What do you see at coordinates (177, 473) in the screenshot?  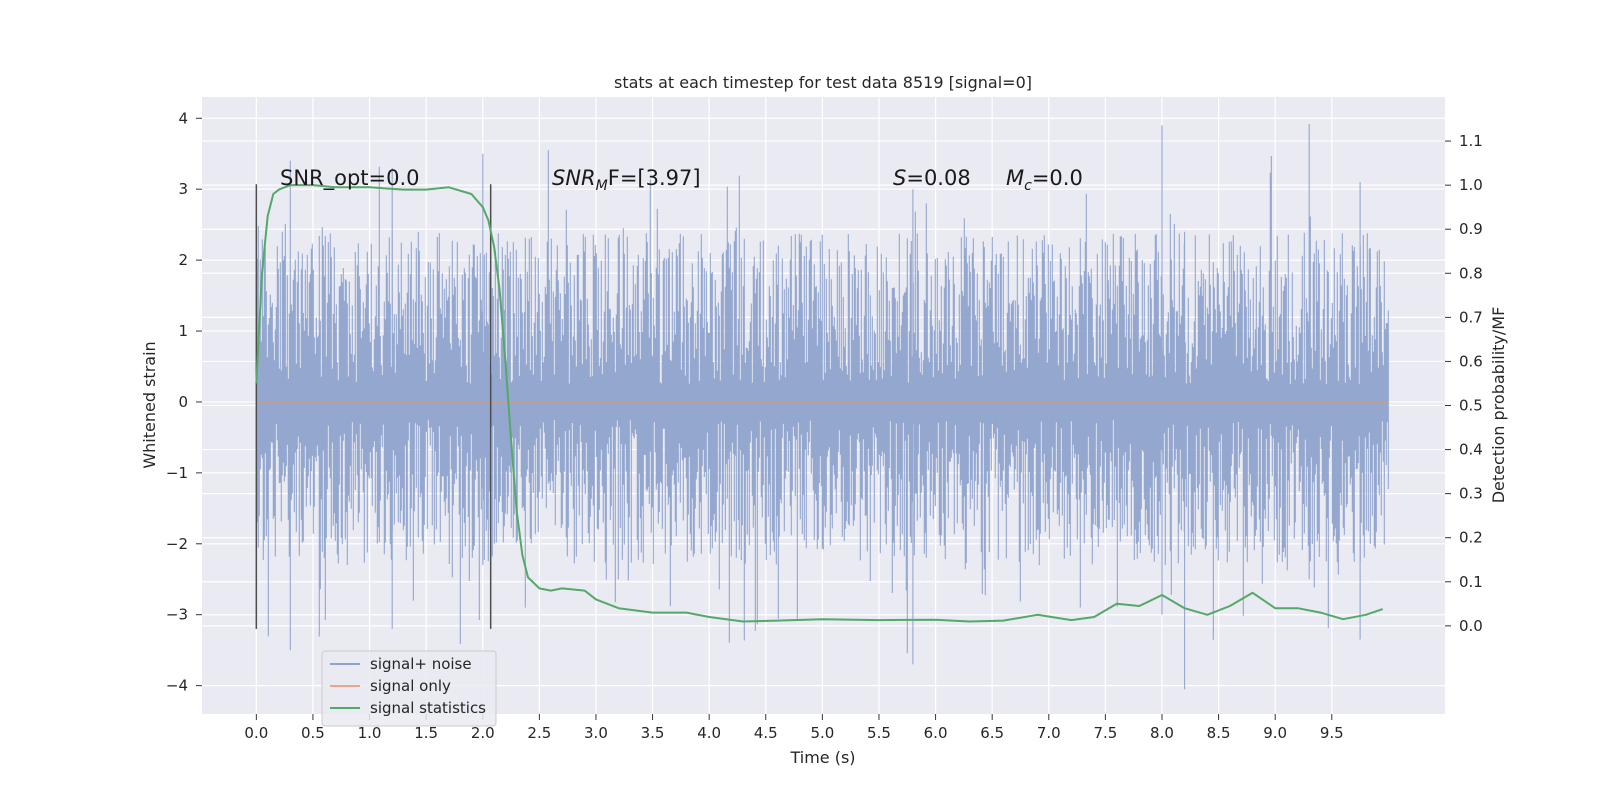 I see `y-tick-label-left: −1` at bounding box center [177, 473].